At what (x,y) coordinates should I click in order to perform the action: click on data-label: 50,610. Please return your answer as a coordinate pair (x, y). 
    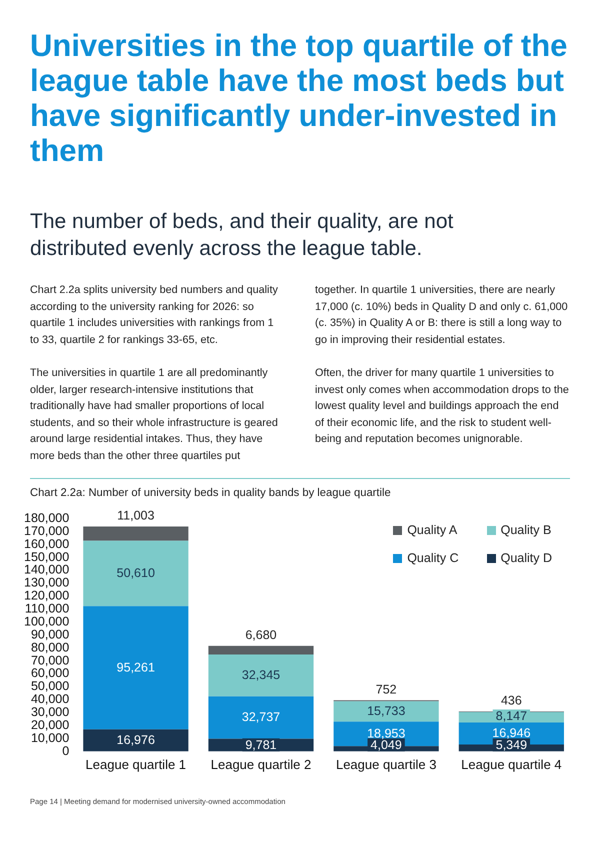
    Looking at the image, I should click on (135, 573).